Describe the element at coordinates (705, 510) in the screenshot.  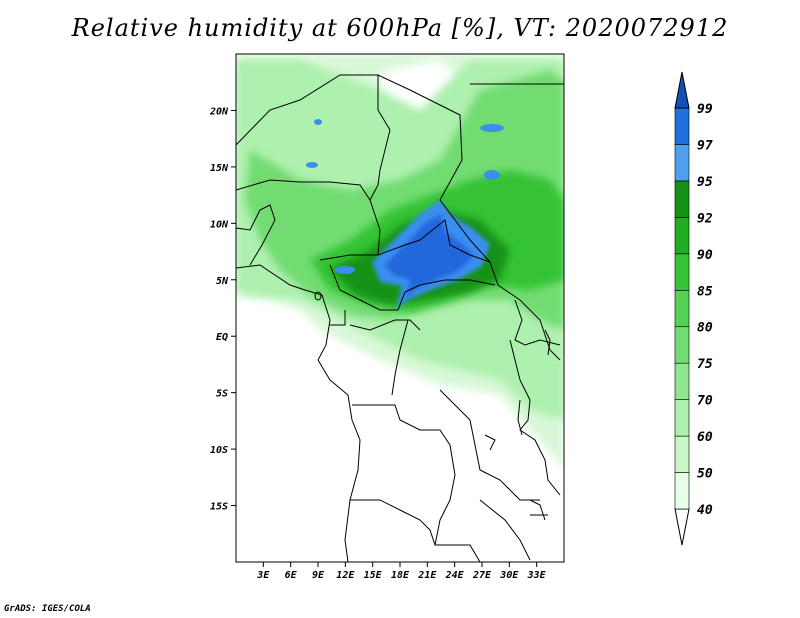
I see `colorbar-label: 40` at that location.